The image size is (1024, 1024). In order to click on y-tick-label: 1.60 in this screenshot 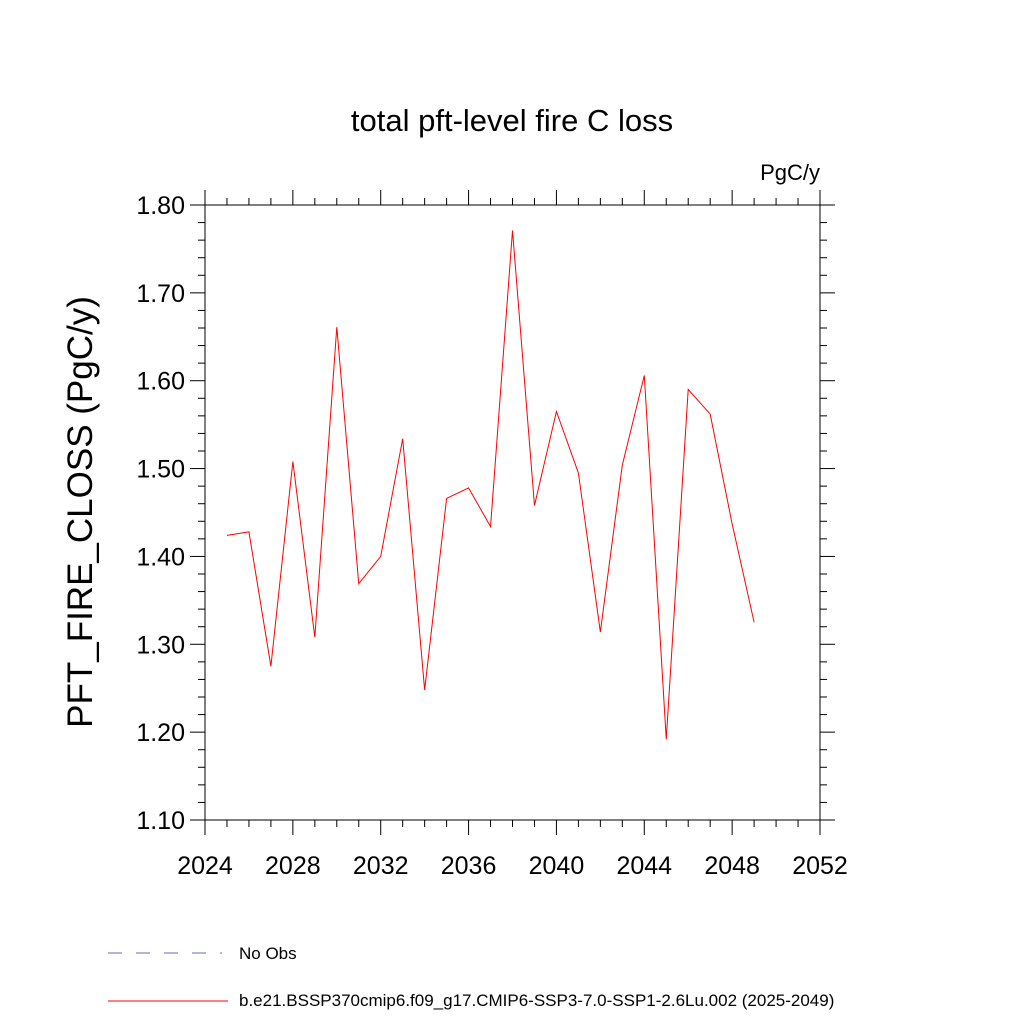, I will do `click(160, 382)`.